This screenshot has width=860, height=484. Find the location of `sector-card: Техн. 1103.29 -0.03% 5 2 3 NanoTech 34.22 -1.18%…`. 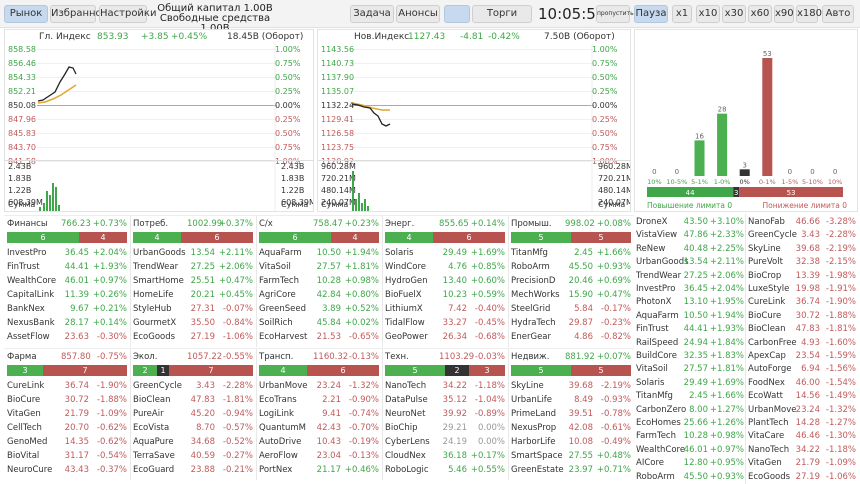

sector-card: Техн. 1103.29 -0.03% 5 2 3 NanoTech 34.22 -1.18%… is located at coordinates (445, 414).